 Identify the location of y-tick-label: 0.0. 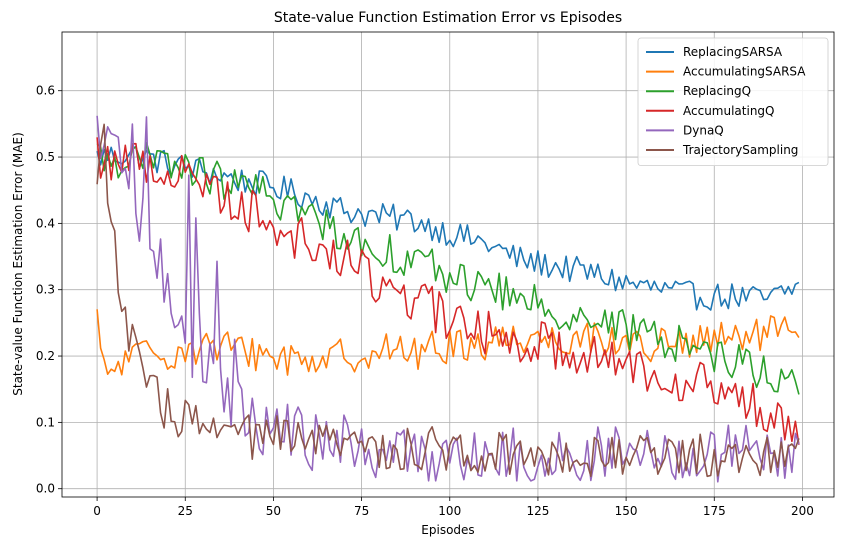
(45, 489).